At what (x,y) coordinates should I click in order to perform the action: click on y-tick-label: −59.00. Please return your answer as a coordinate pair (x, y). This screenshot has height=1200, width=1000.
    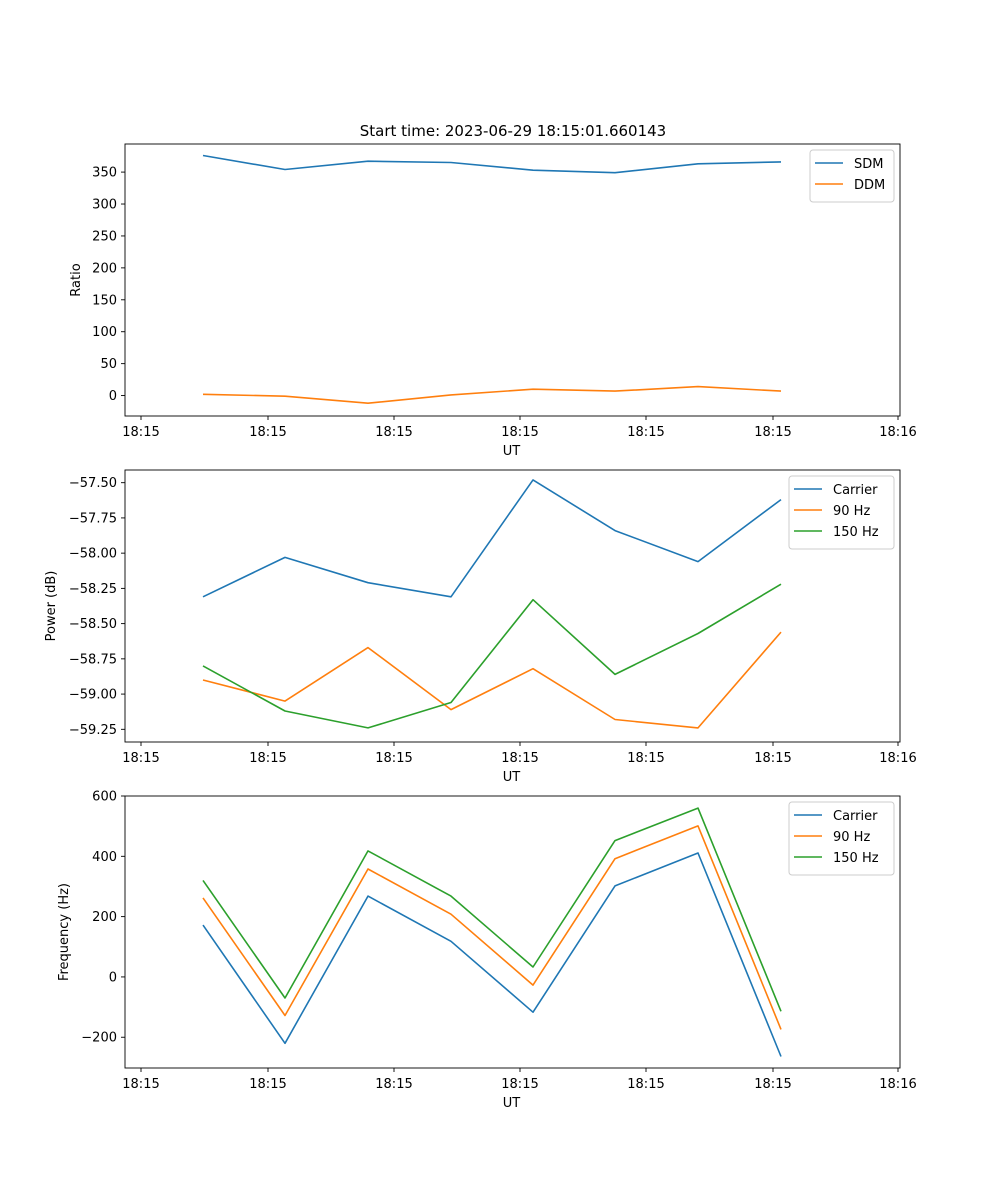
    Looking at the image, I should click on (93, 695).